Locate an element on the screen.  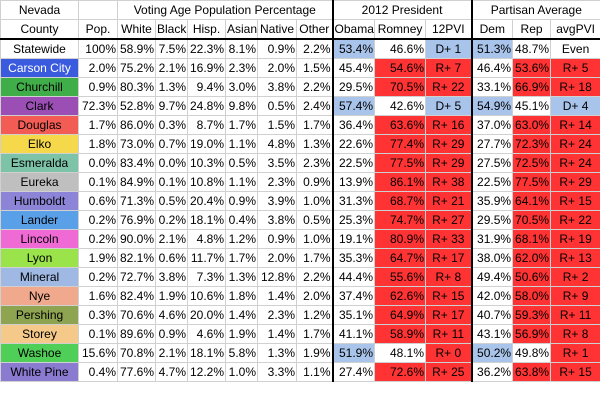
black-cell: 0.7% is located at coordinates (171, 144).